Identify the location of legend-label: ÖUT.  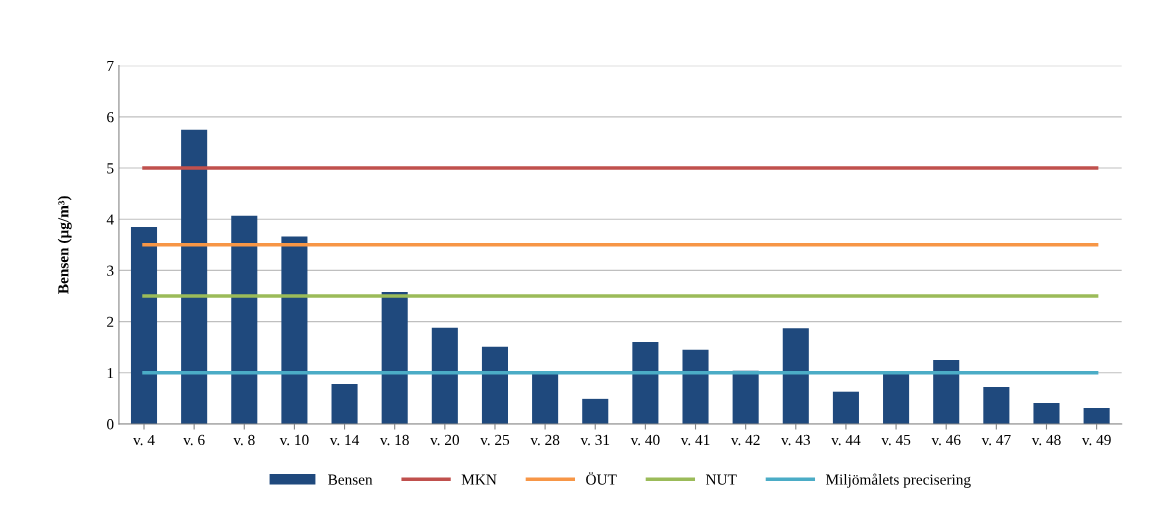
(601, 478).